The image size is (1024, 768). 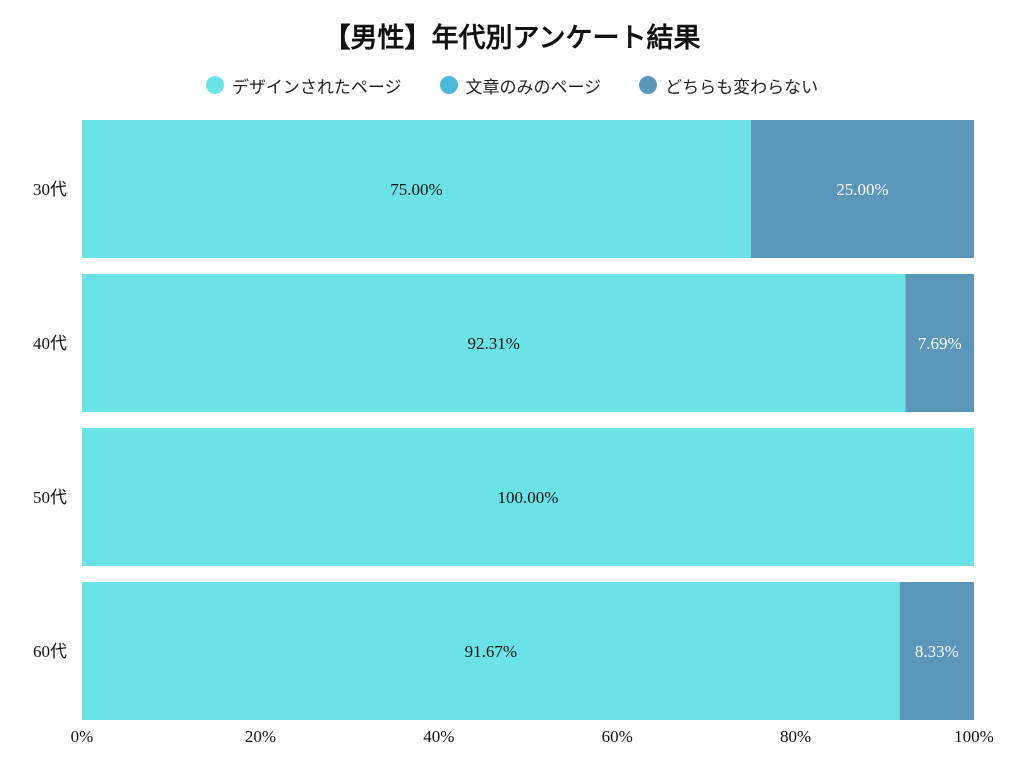 What do you see at coordinates (533, 87) in the screenshot?
I see `legend-label-text-only: 文章のみのページ` at bounding box center [533, 87].